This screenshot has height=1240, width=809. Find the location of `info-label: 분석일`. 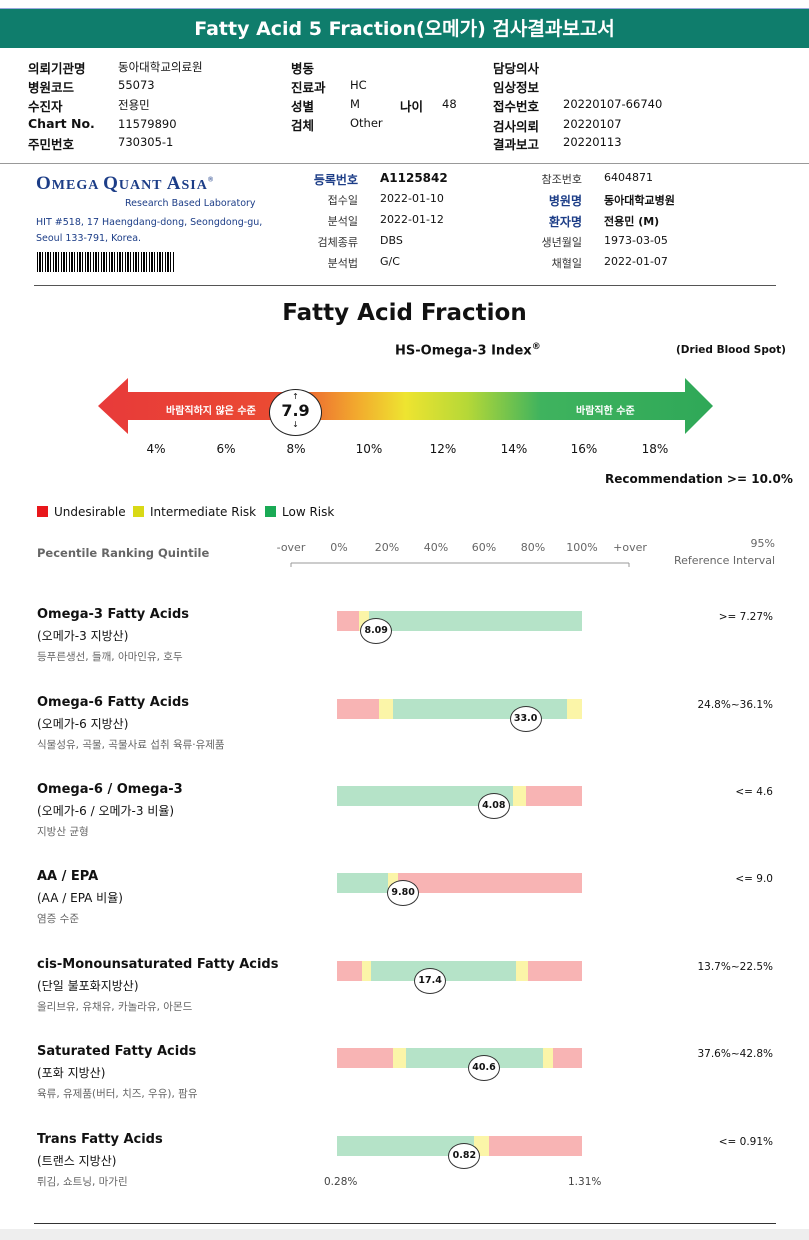

info-label: 분석일 is located at coordinates (342, 221).